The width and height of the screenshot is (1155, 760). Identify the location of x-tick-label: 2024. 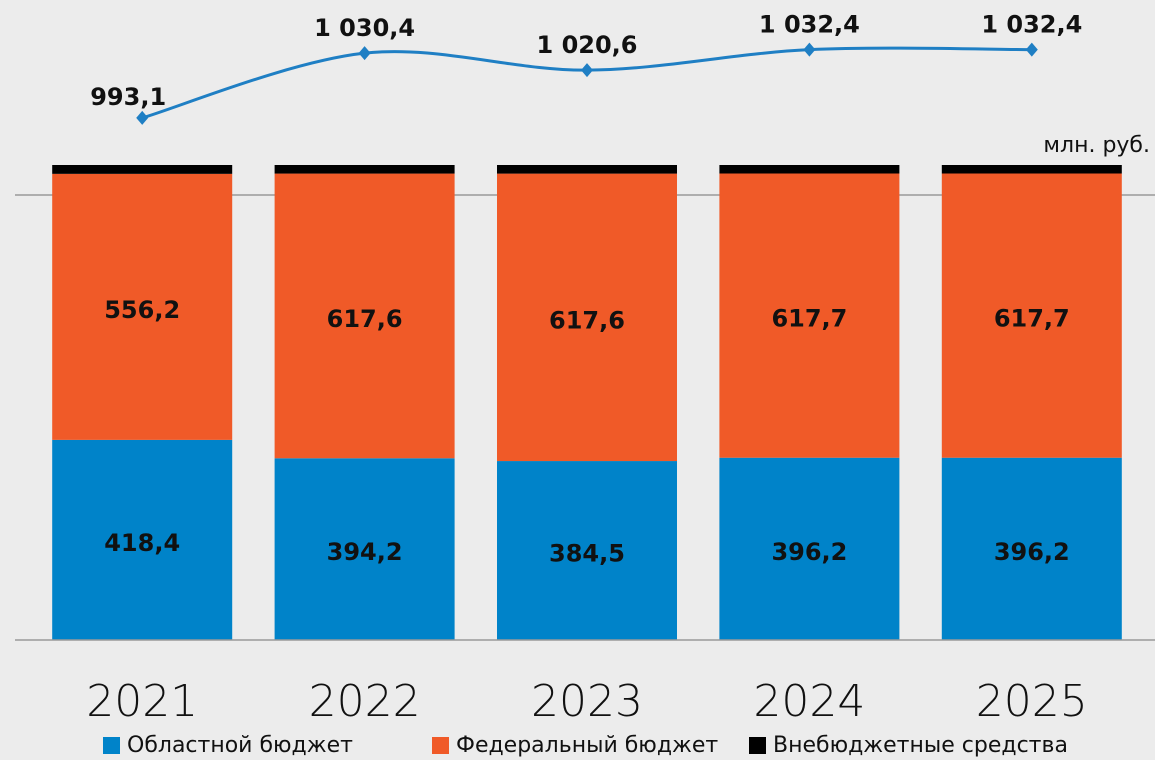
(809, 701).